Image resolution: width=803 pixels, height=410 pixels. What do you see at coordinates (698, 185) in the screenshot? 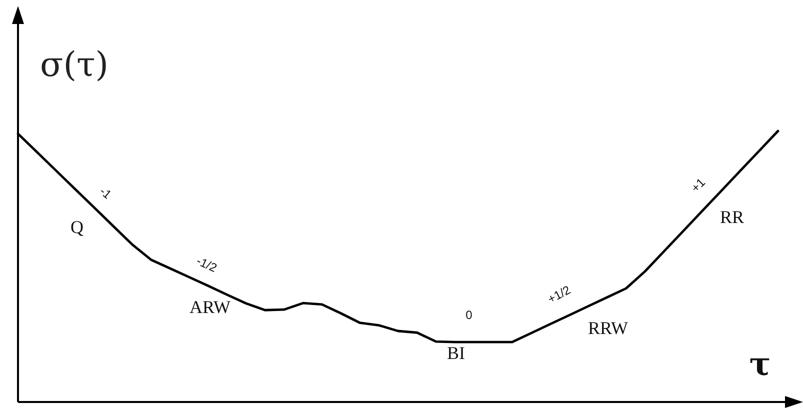
I see `annotation: +1` at bounding box center [698, 185].